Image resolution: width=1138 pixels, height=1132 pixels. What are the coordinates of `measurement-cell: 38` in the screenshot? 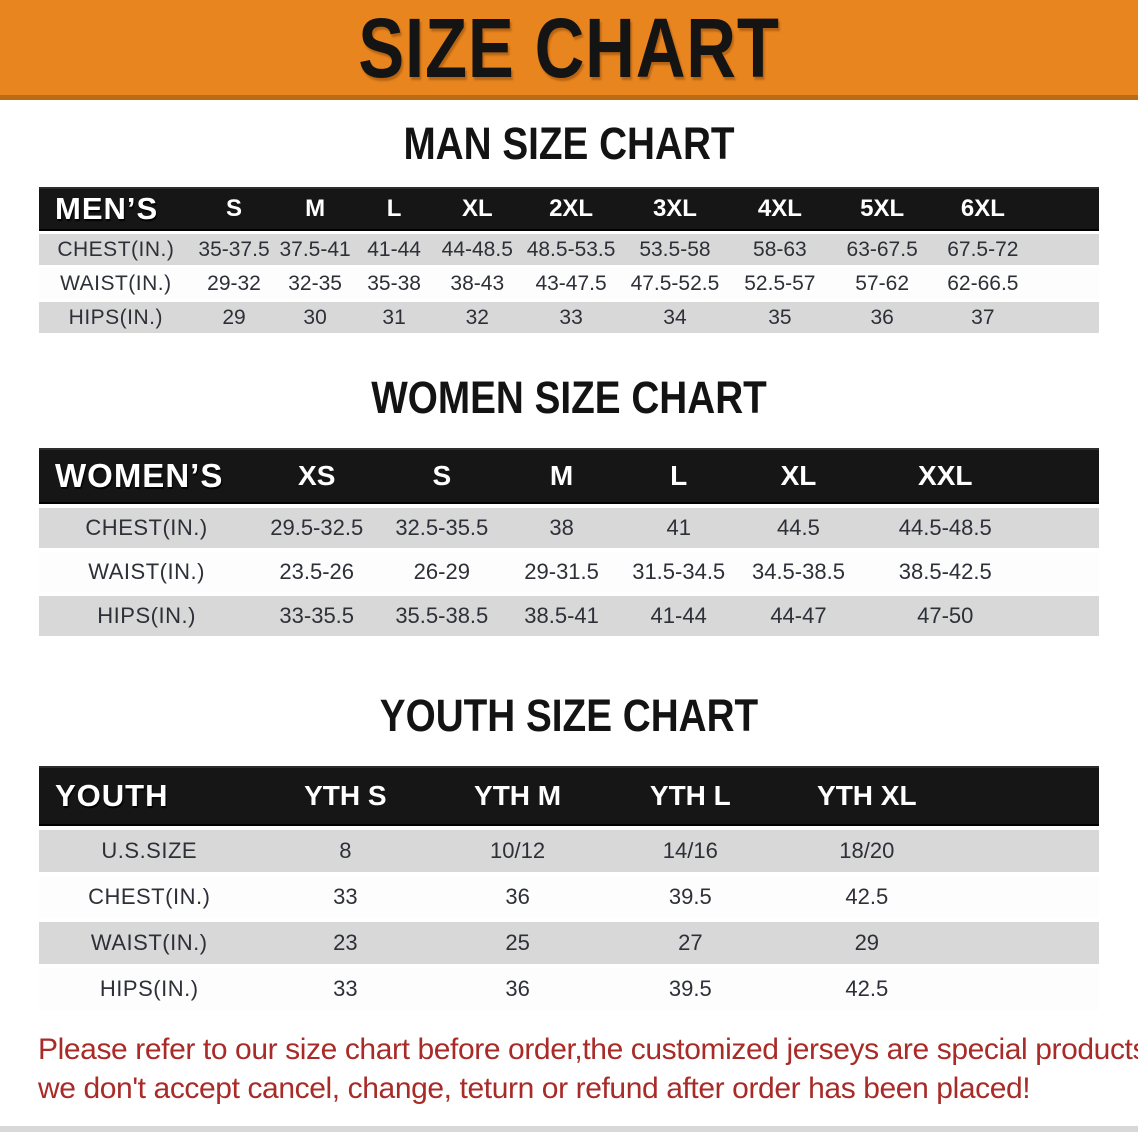 It's located at (561, 528).